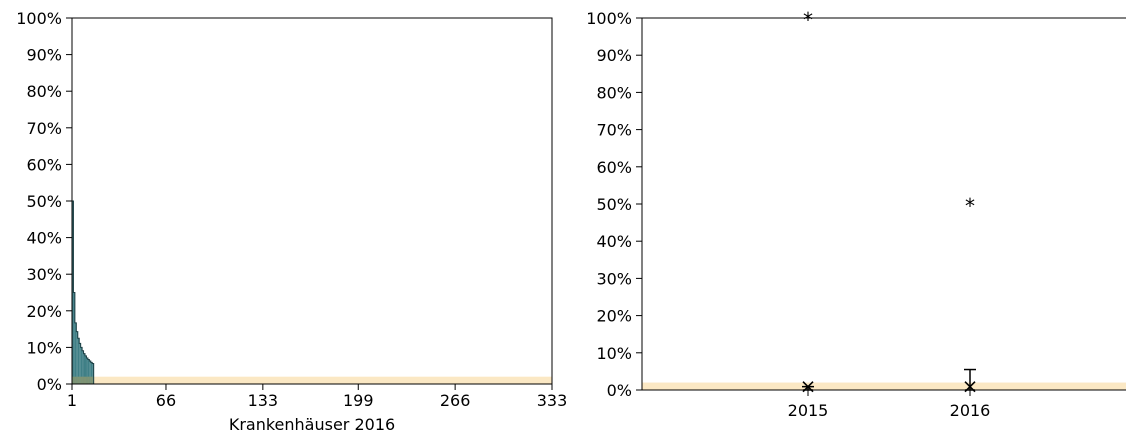 This screenshot has width=1128, height=434. What do you see at coordinates (166, 400) in the screenshot?
I see `x-tick-label: 66` at bounding box center [166, 400].